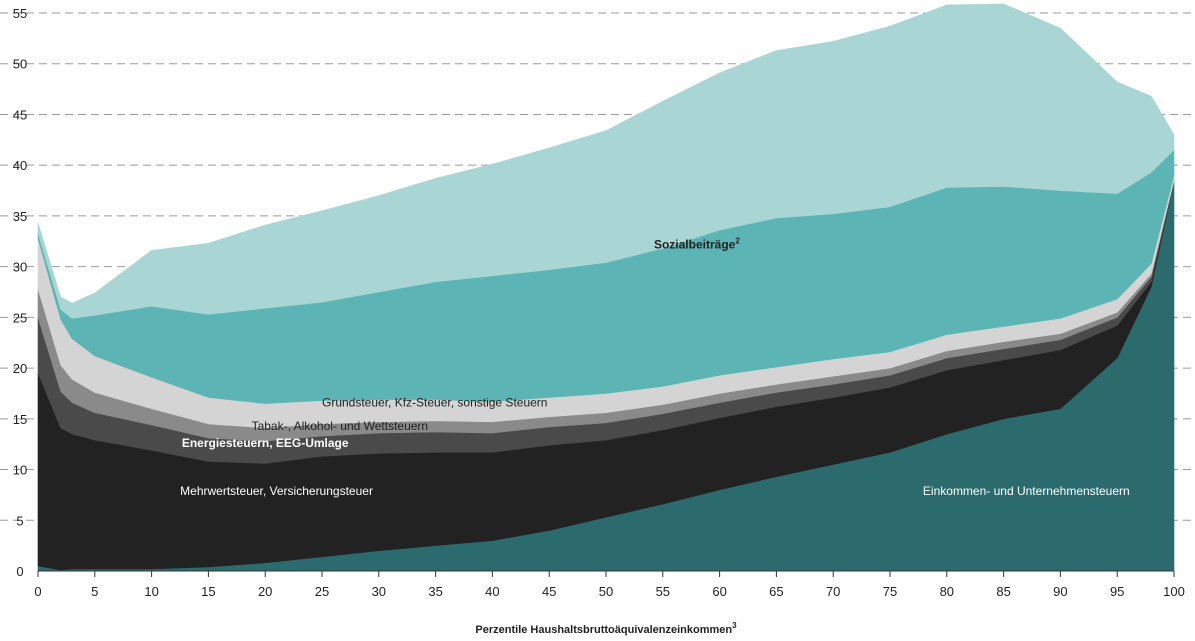 The width and height of the screenshot is (1195, 641). I want to click on x-tick-label-75: 75, so click(890, 591).